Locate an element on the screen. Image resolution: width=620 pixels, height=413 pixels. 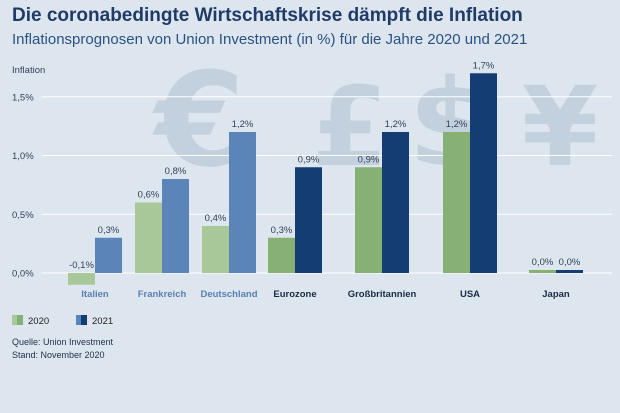
category-label: Deutschland is located at coordinates (228, 294).